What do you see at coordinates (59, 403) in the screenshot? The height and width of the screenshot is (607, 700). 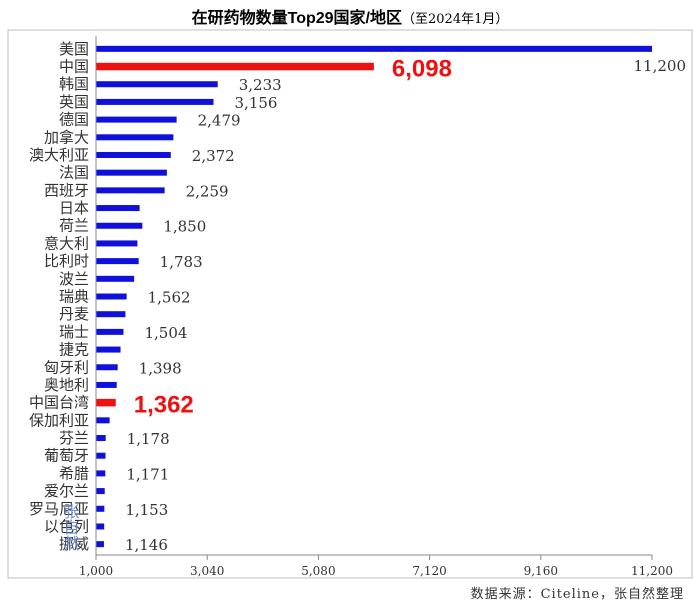 I see `category-label: 中国台湾` at bounding box center [59, 403].